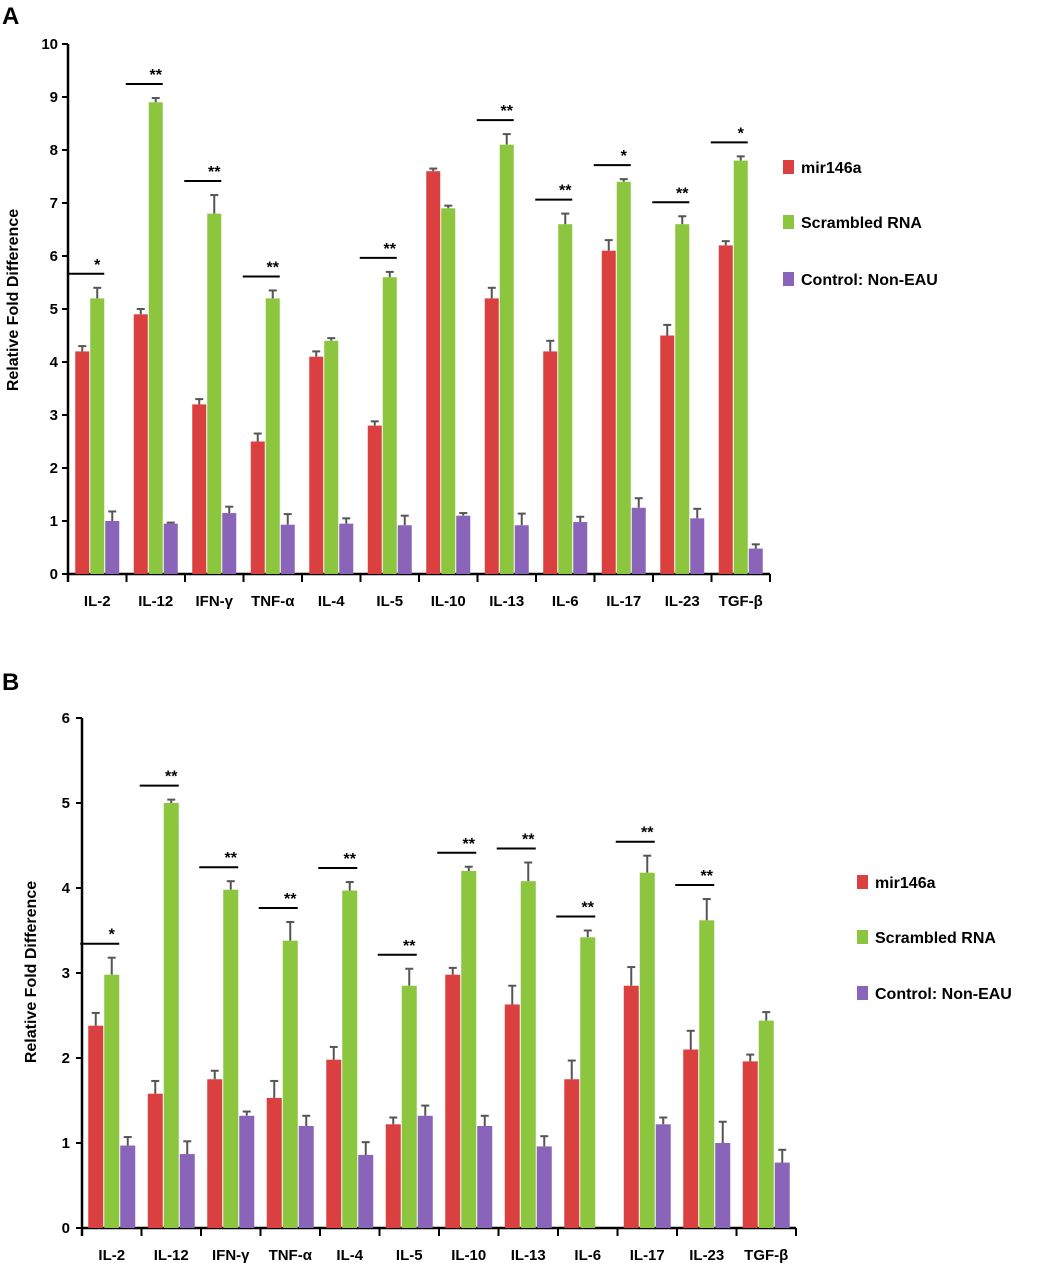 The width and height of the screenshot is (1044, 1263). I want to click on bar-mir146a-il23, so click(667, 454).